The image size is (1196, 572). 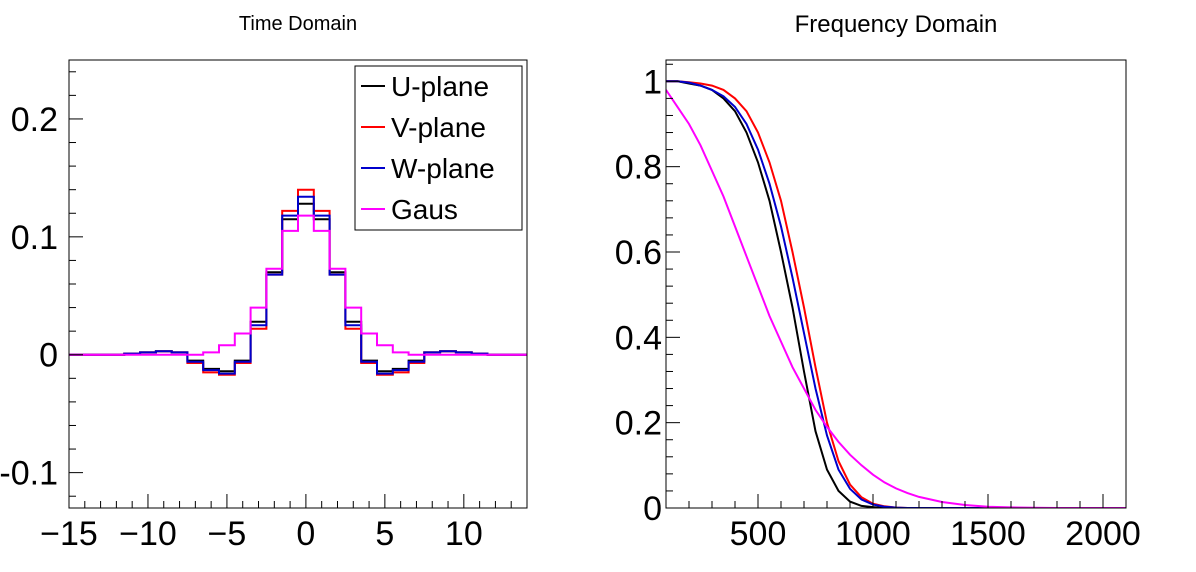 I want to click on series-group, so click(x=298, y=282).